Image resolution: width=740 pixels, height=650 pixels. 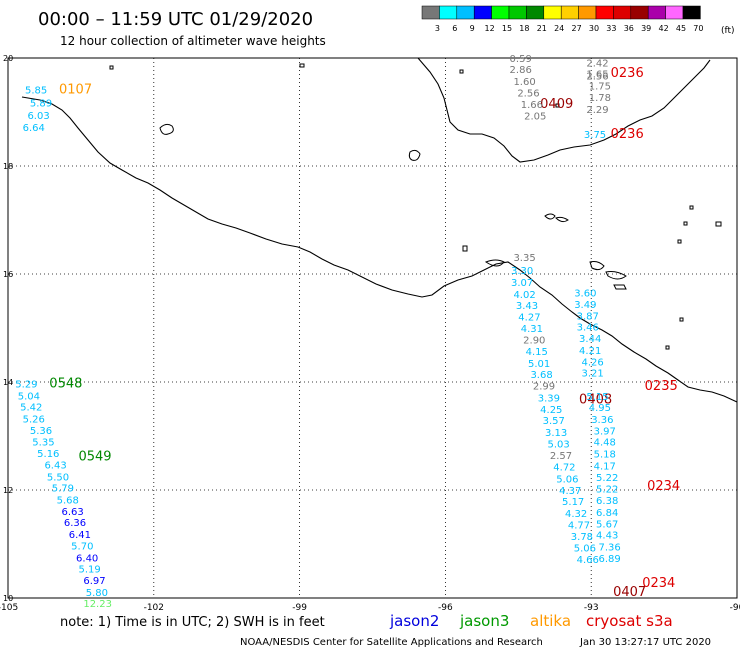 I want to click on wave-height-value: 4.21, so click(x=590, y=351).